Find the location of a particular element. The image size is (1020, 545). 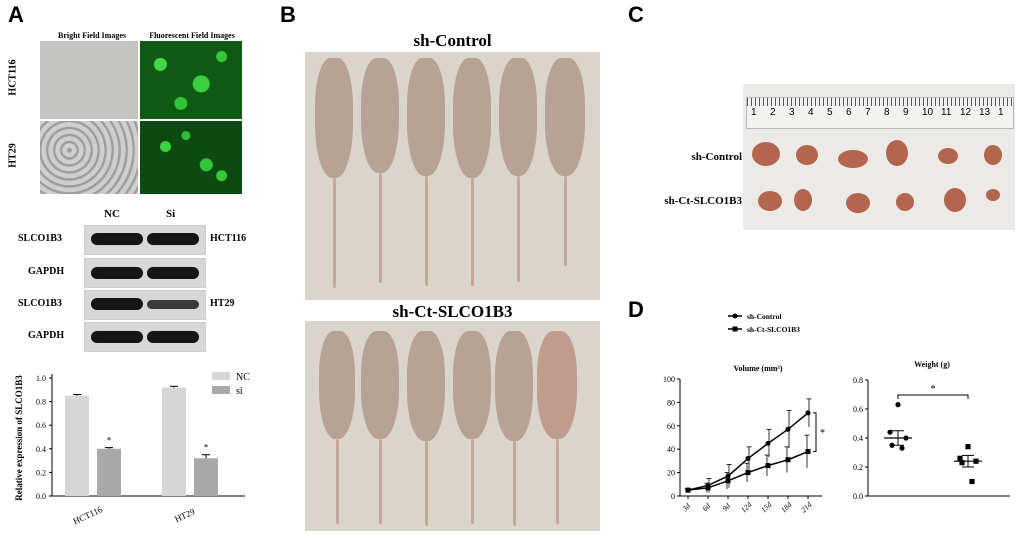

panel-label-b: B is located at coordinates (288, 14).